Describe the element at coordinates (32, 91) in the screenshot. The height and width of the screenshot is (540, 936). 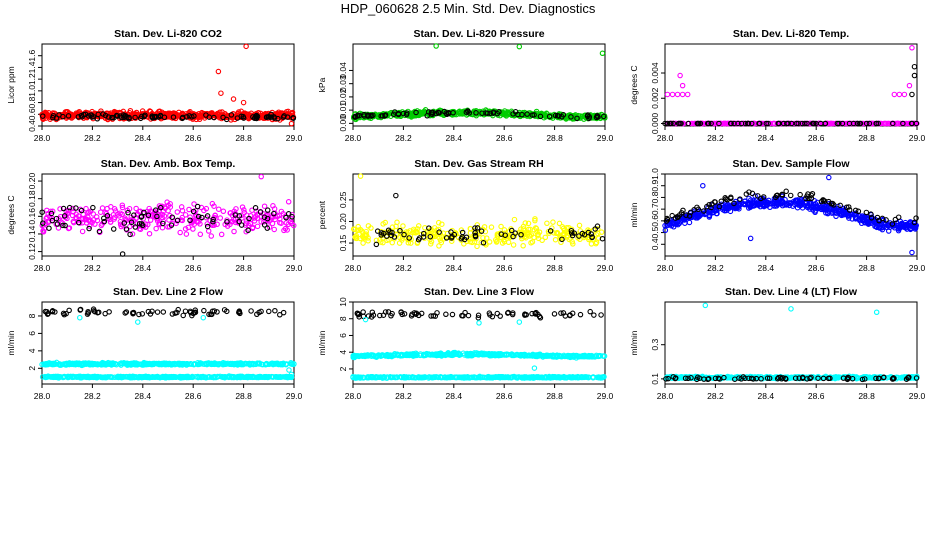
I see `y-tick-label: 1.0` at that location.